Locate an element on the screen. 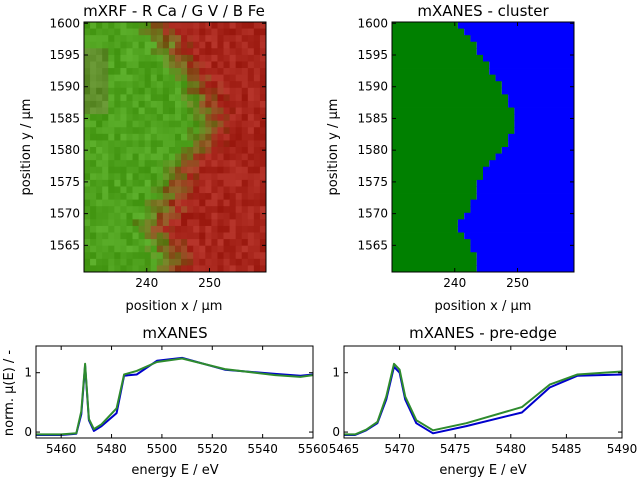  panel-title: mXANES is located at coordinates (174, 333).